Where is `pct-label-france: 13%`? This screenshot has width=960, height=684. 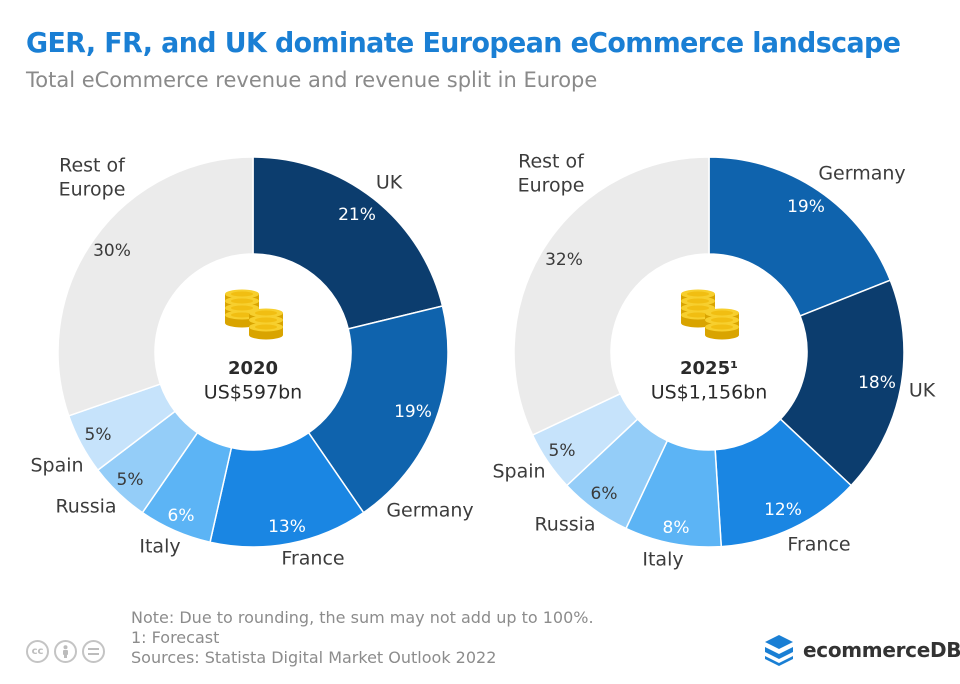 pct-label-france: 13% is located at coordinates (287, 527).